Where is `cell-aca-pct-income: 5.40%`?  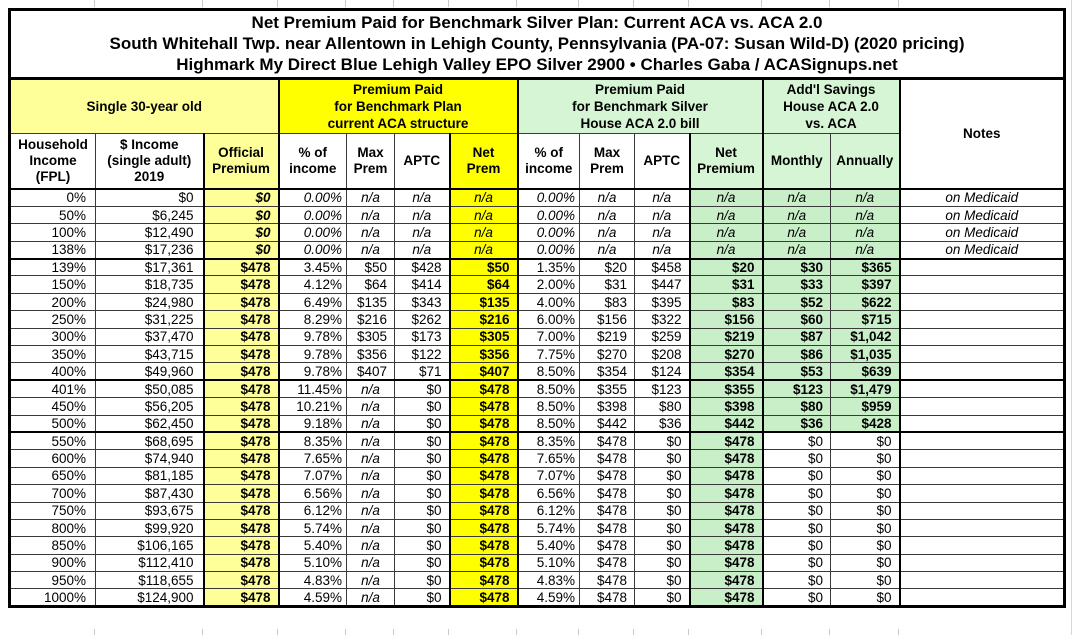 cell-aca-pct-income: 5.40% is located at coordinates (312, 545).